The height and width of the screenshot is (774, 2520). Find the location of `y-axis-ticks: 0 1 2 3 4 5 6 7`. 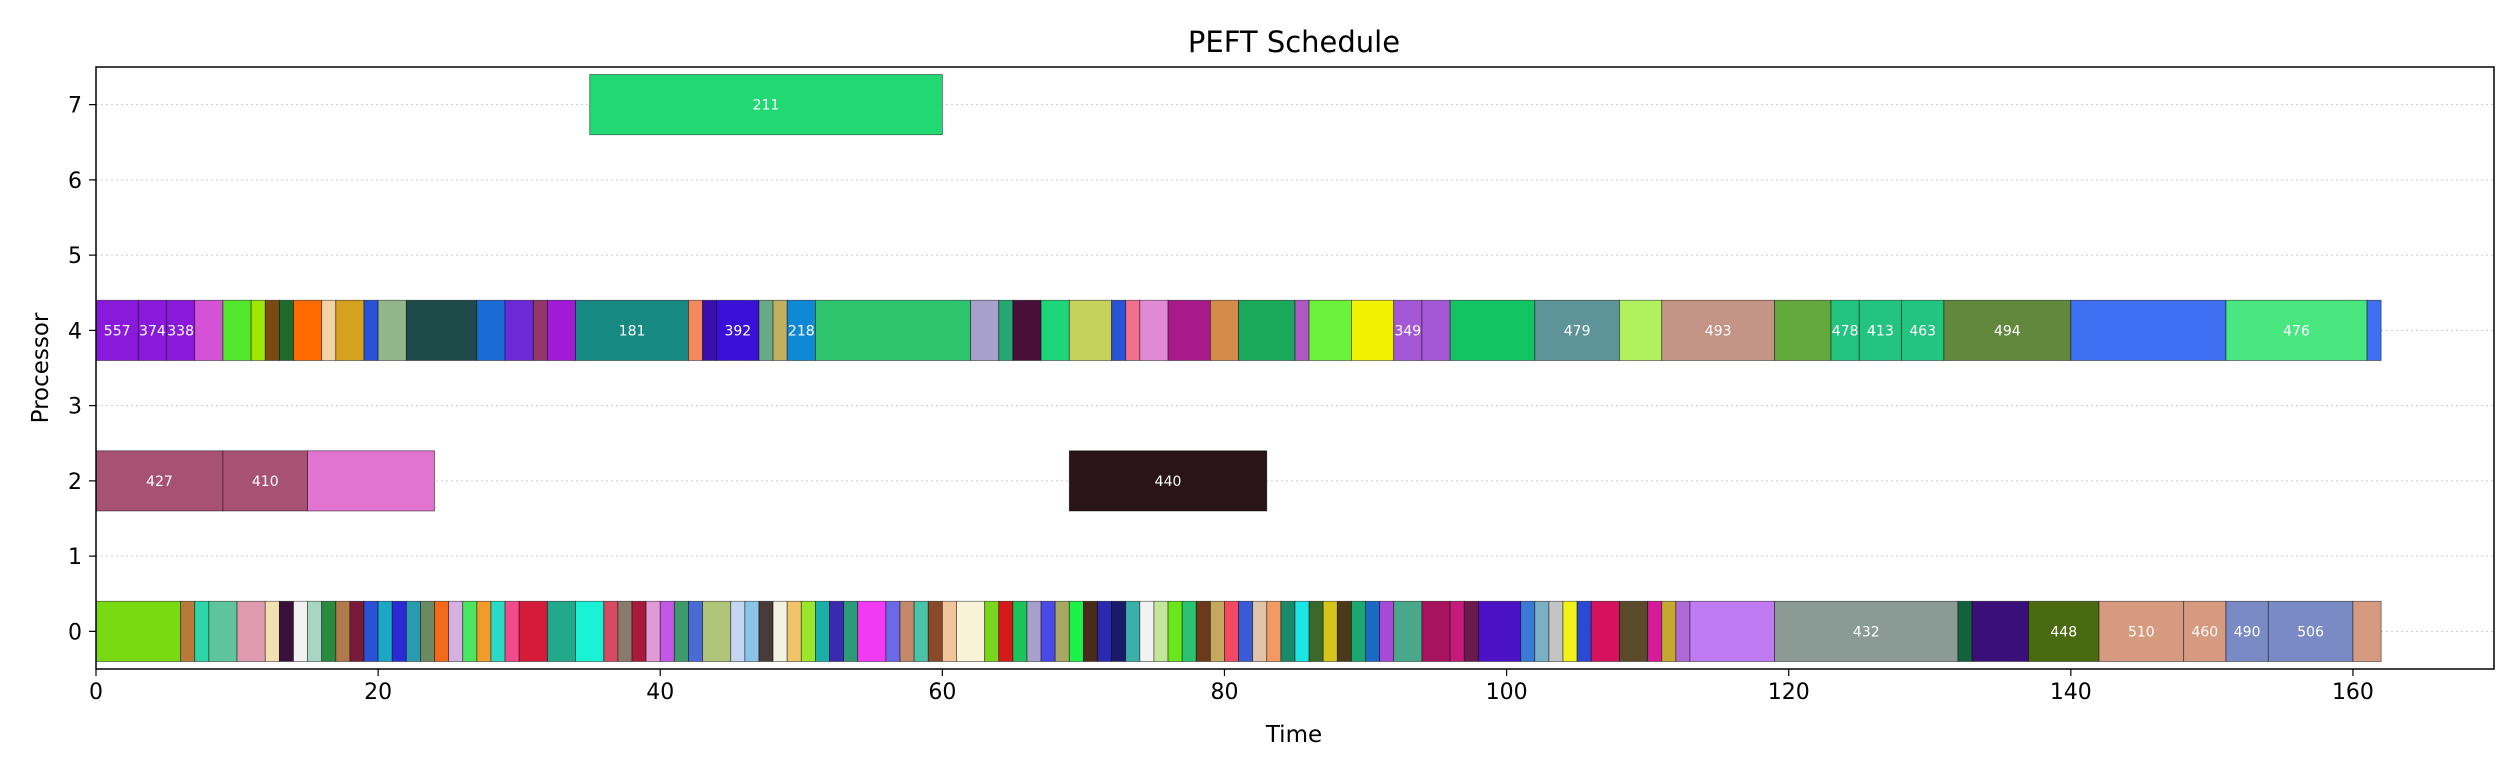

y-axis-ticks: 0 1 2 3 4 5 6 7 is located at coordinates (82, 369).